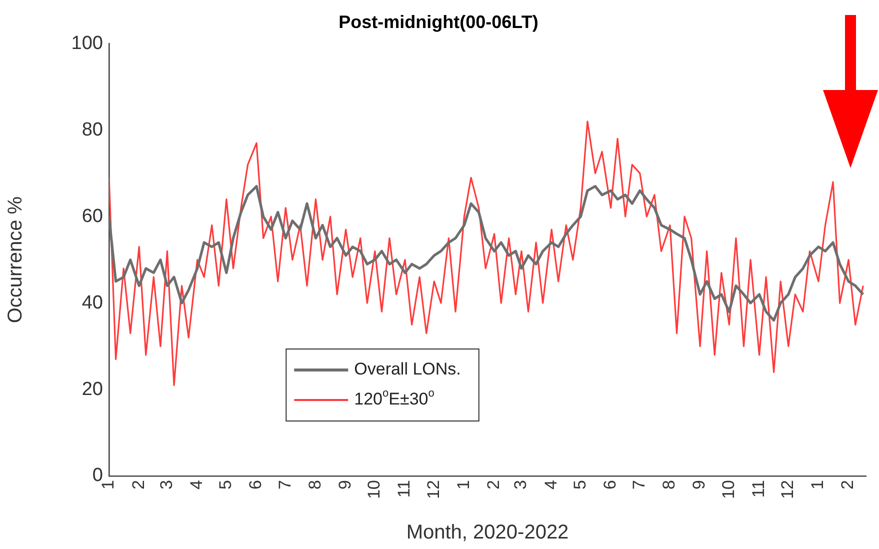 The height and width of the screenshot is (549, 879). What do you see at coordinates (92, 303) in the screenshot?
I see `y-tick-label: 40` at bounding box center [92, 303].